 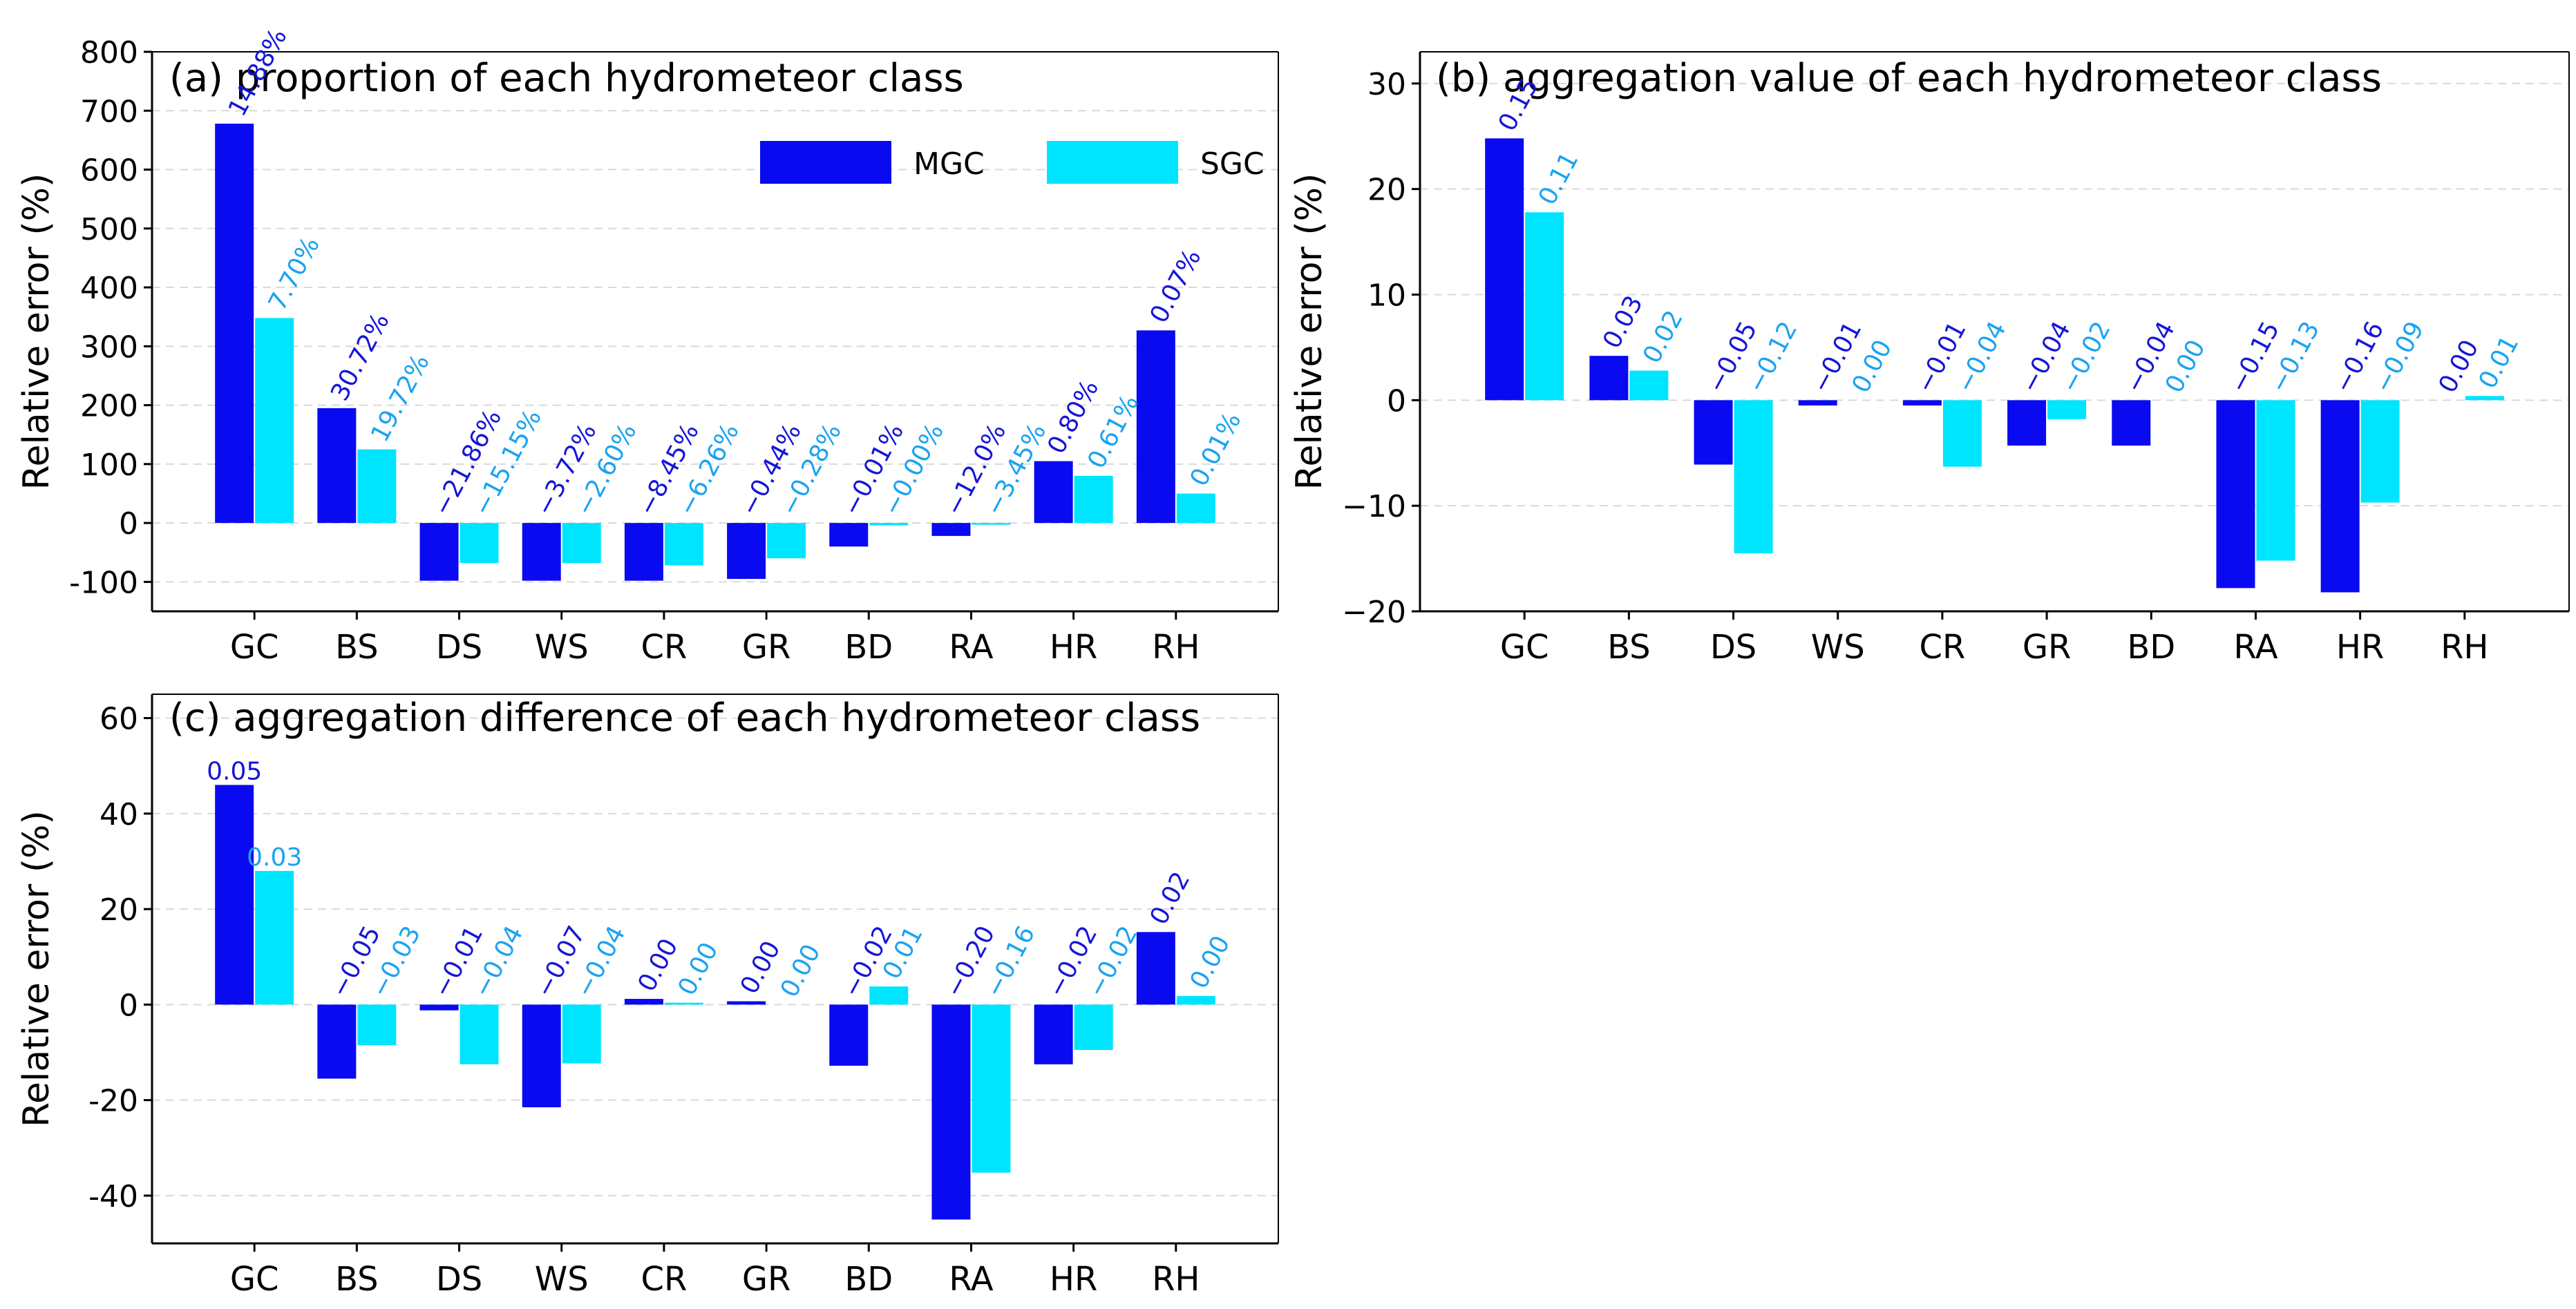 What do you see at coordinates (109, 52) in the screenshot?
I see `y-tick-label: 800` at bounding box center [109, 52].